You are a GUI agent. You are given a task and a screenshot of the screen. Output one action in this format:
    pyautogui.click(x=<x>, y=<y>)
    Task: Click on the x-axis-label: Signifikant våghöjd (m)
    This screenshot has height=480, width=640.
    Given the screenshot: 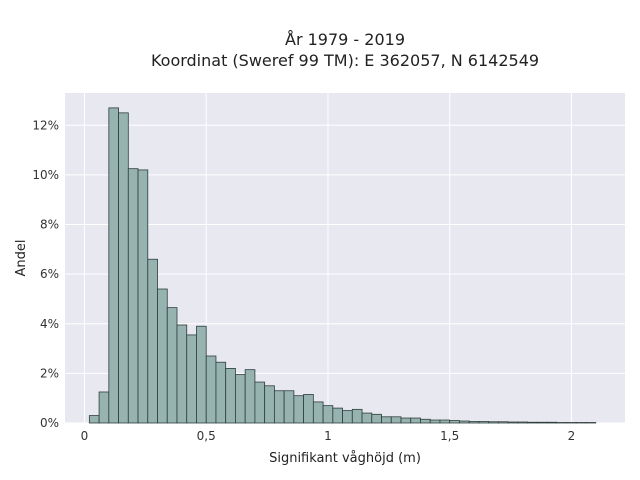 What is the action you would take?
    pyautogui.click(x=345, y=458)
    